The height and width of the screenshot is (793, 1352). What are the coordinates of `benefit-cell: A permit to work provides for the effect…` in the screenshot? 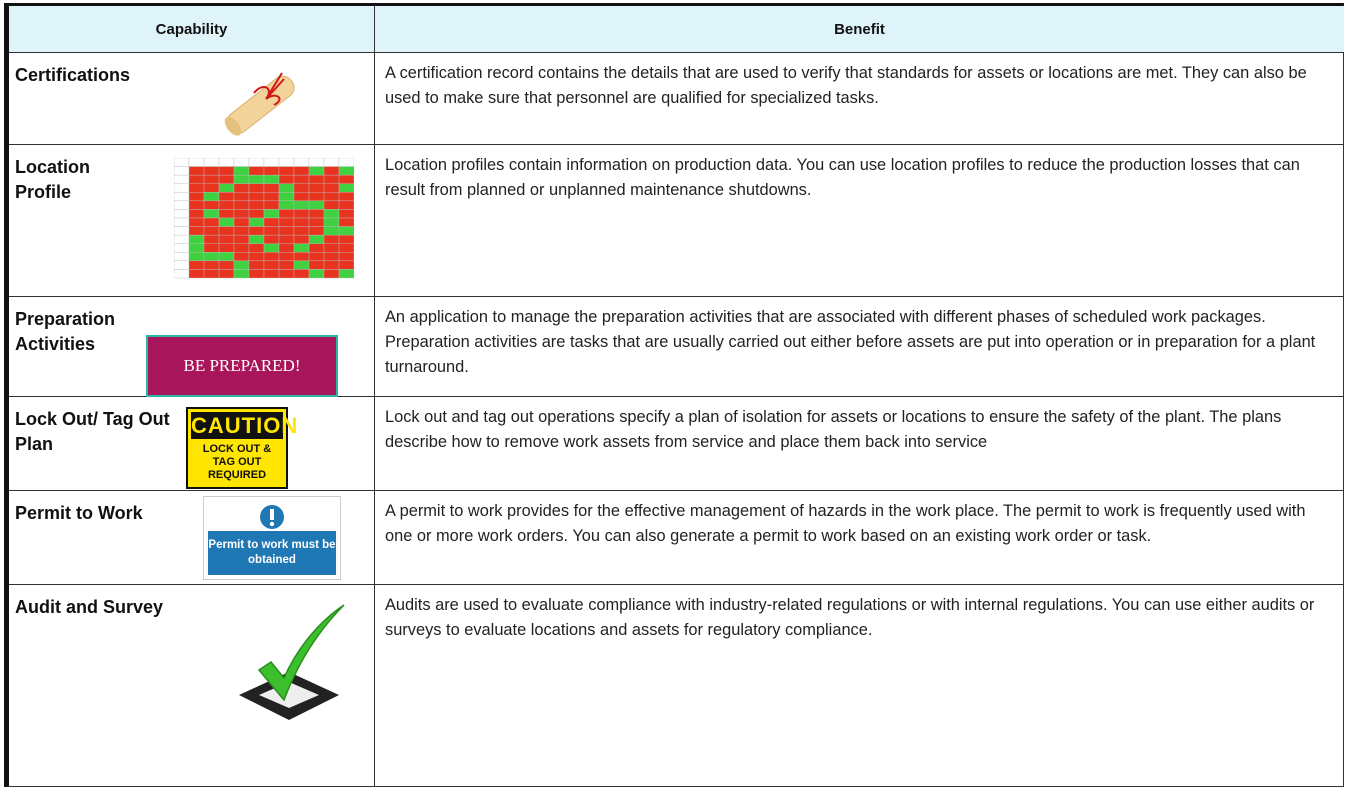 It's located at (859, 537).